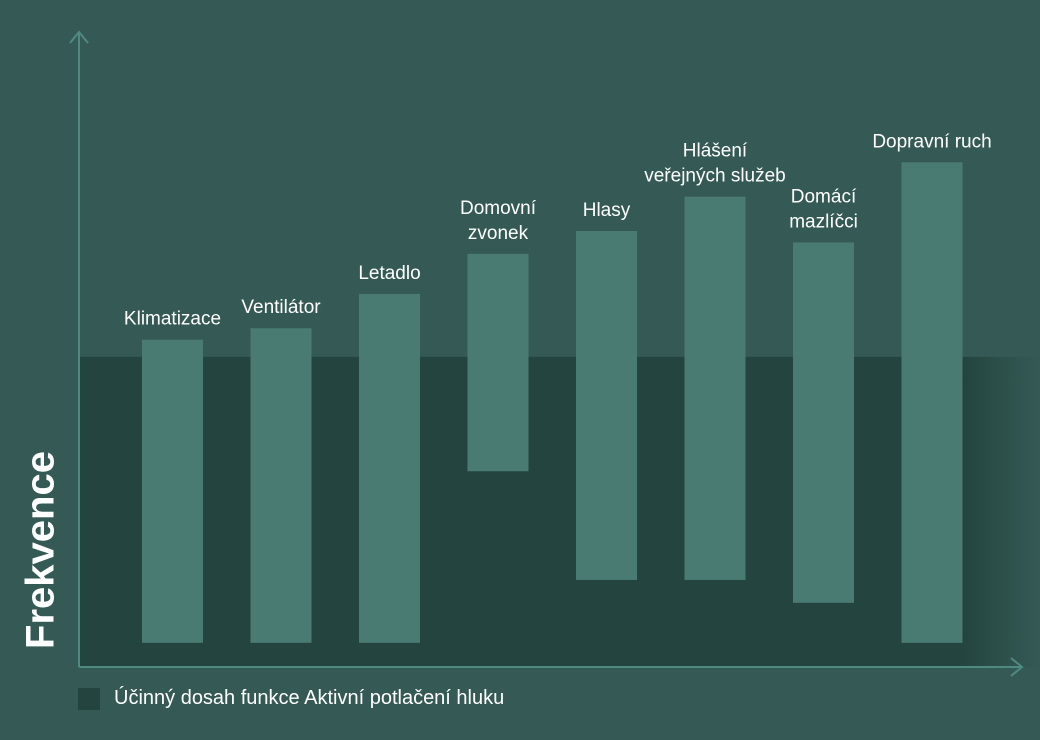 The image size is (1040, 740). What do you see at coordinates (1017, 667) in the screenshot?
I see `x-axis-arrow` at bounding box center [1017, 667].